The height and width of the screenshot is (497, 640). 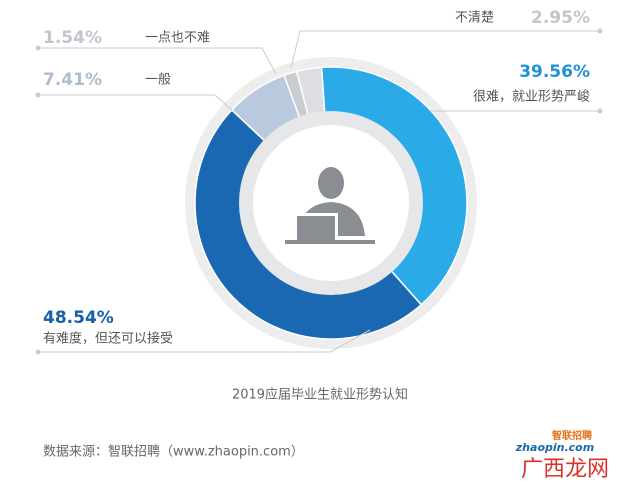 I want to click on chart-title: 2019应届毕业生就业形势认知, so click(x=320, y=395).